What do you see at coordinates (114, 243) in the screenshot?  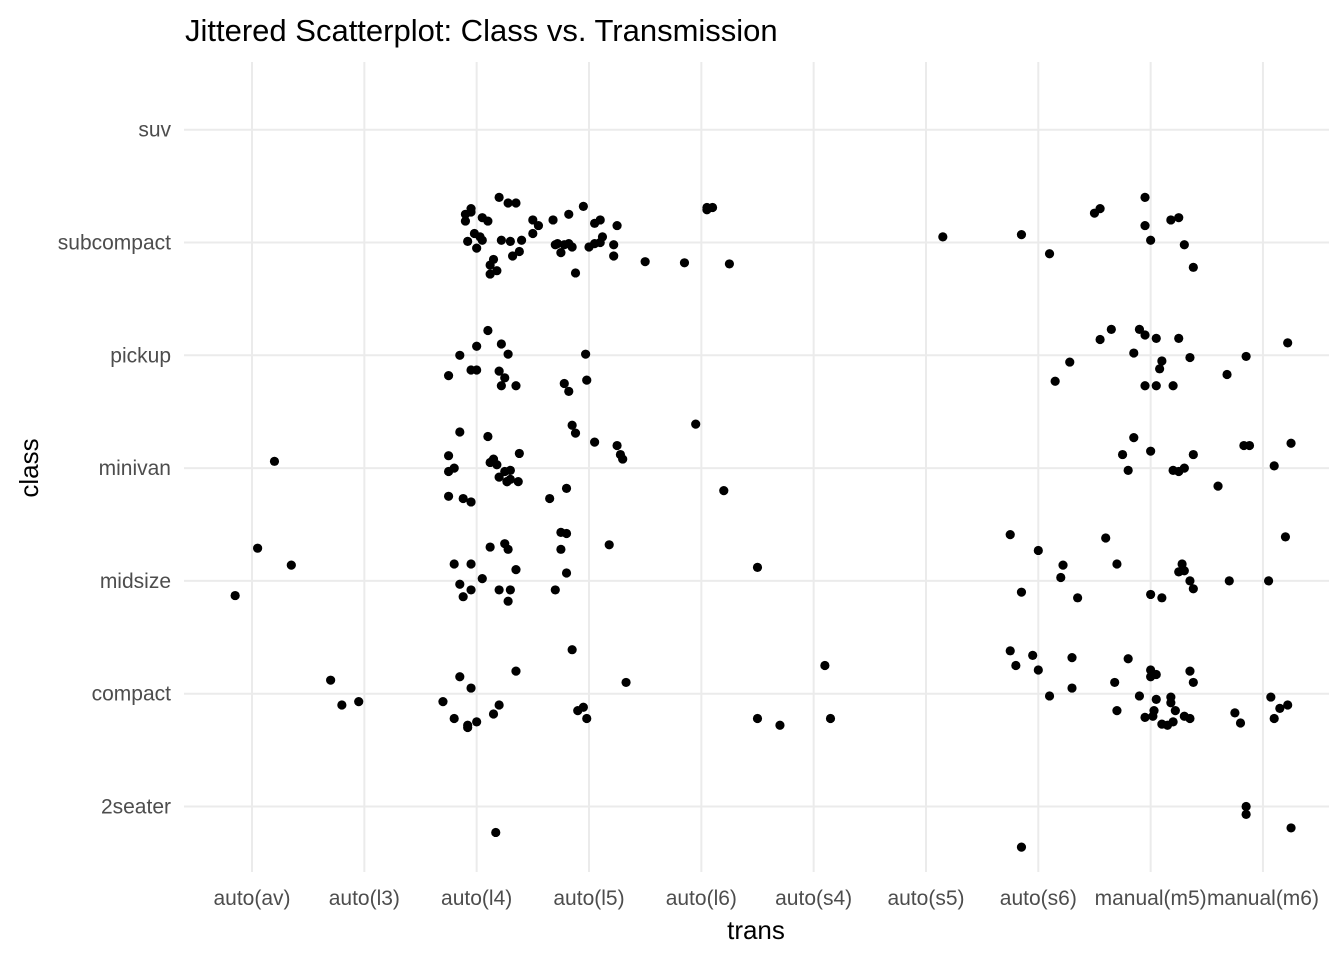 I see `y-tick-label: subcompact` at bounding box center [114, 243].